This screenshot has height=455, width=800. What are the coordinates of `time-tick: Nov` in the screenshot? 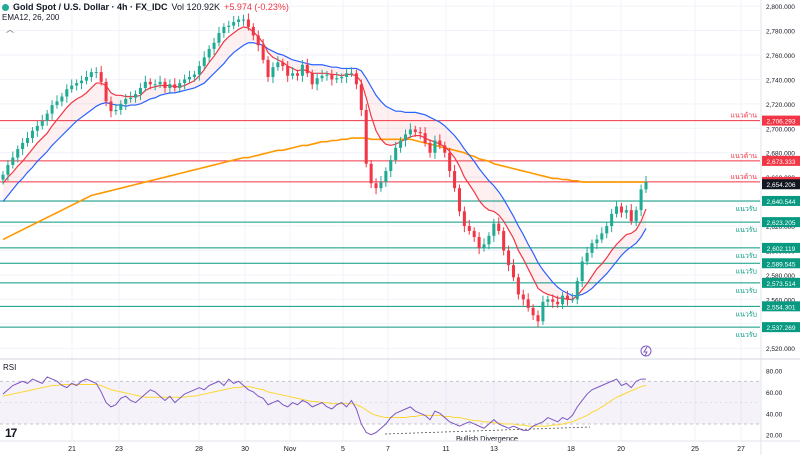 It's located at (290, 449).